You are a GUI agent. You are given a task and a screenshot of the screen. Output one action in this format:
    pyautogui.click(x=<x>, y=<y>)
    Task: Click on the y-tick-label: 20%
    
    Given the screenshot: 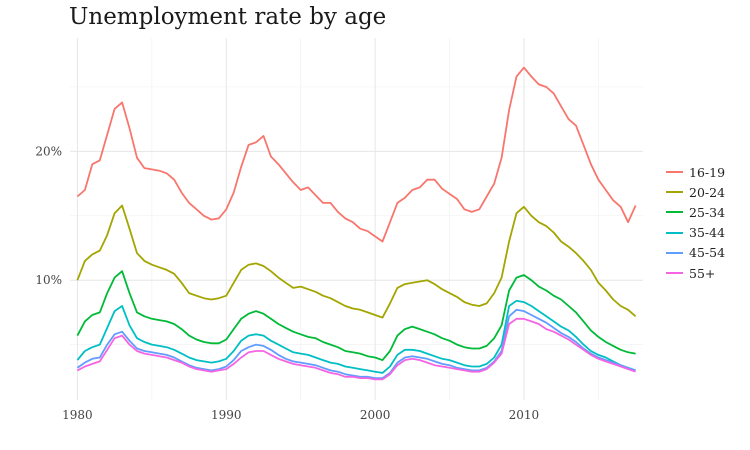 What is the action you would take?
    pyautogui.click(x=48, y=151)
    